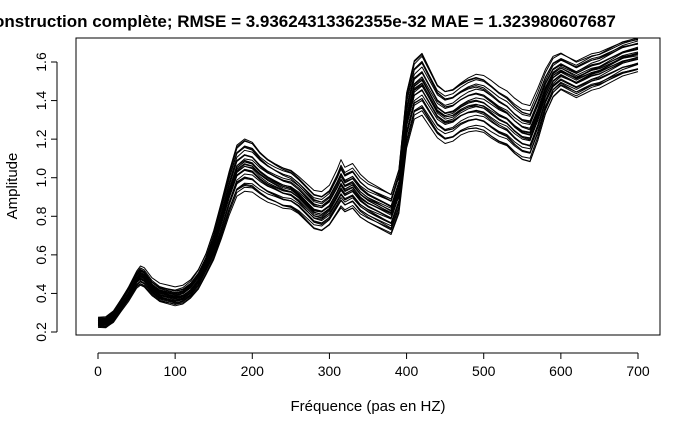 This screenshot has height=432, width=700. What do you see at coordinates (330, 371) in the screenshot?
I see `x-tick-label: 300` at bounding box center [330, 371].